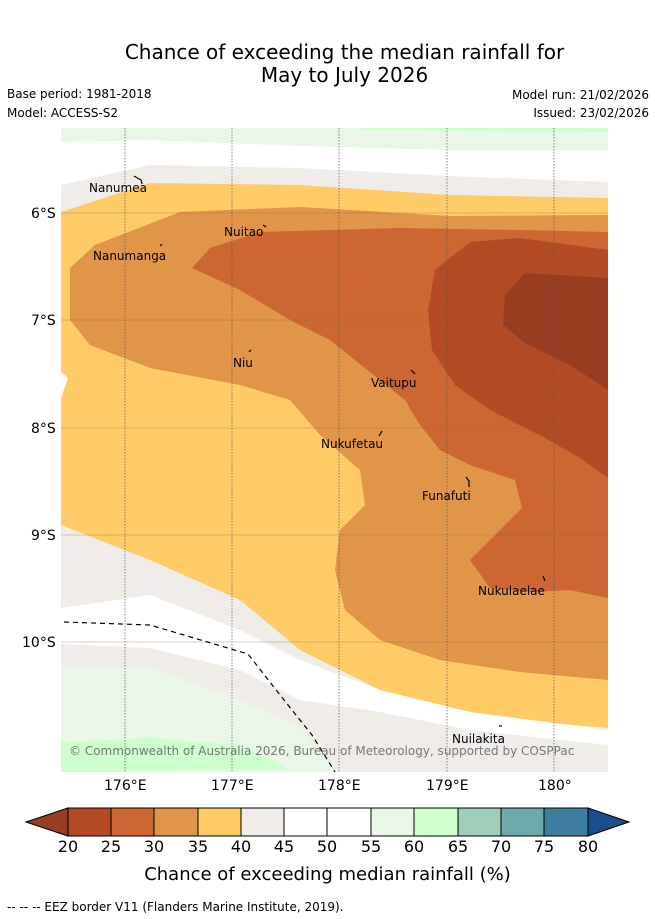 The image size is (655, 919). Describe the element at coordinates (138, 180) in the screenshot. I see `island-mark-nanumea` at that location.